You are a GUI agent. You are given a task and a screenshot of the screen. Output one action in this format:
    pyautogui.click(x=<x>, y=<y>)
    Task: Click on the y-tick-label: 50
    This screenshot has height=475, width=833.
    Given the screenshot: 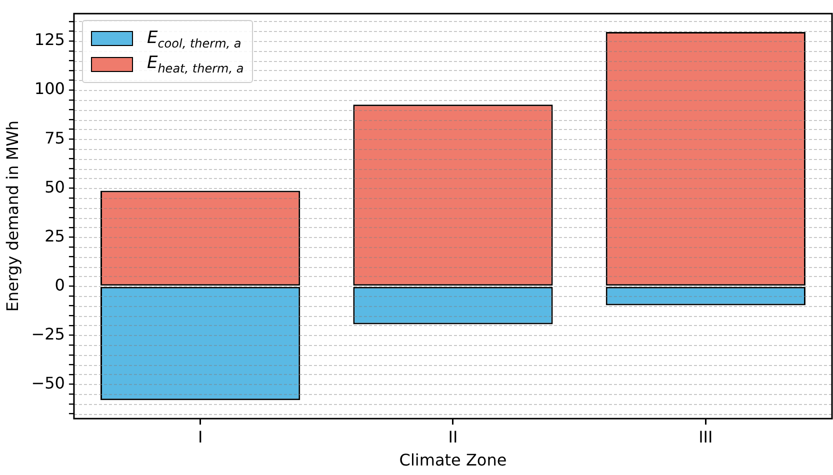 What is the action you would take?
    pyautogui.click(x=54, y=186)
    